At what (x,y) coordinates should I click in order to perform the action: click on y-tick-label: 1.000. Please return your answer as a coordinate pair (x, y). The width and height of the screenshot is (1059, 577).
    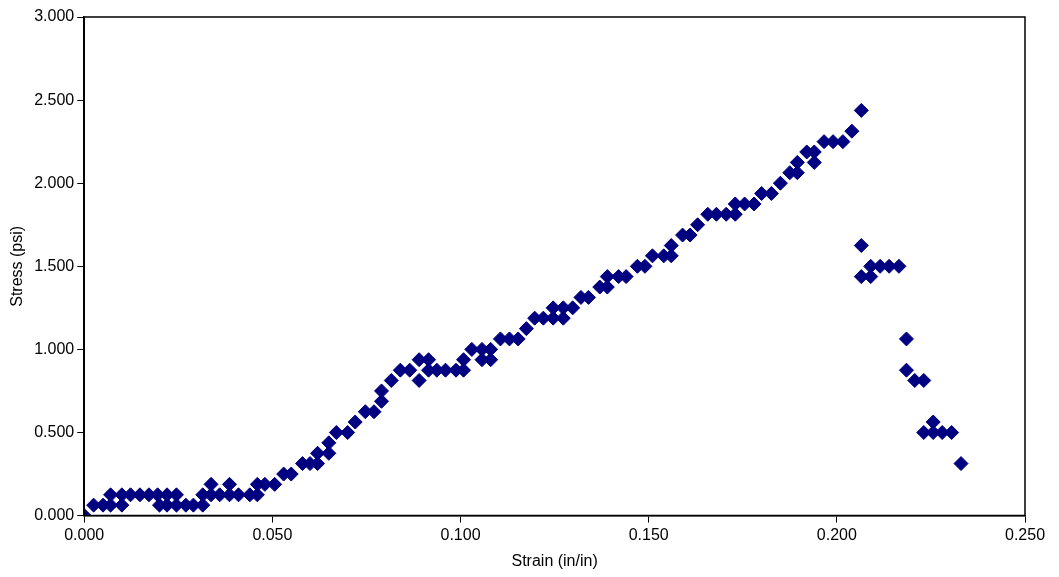
    Looking at the image, I should click on (54, 348).